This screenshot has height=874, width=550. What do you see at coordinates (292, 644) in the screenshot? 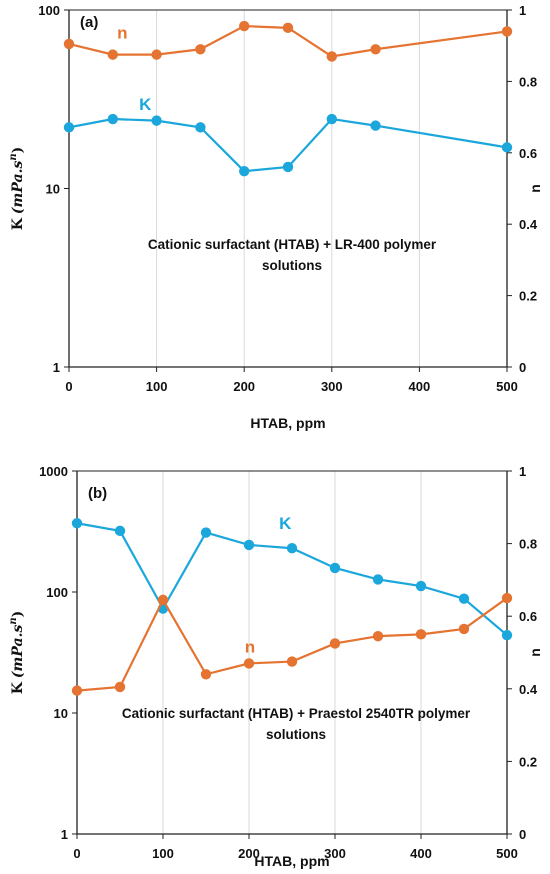
I see `series-line-n` at bounding box center [292, 644].